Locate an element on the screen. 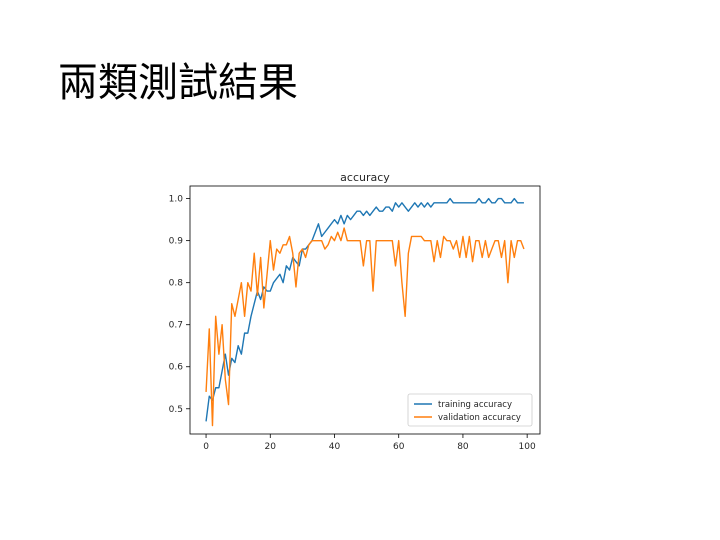 This screenshot has width=720, height=540. legend-label: validation accuracy is located at coordinates (479, 418).